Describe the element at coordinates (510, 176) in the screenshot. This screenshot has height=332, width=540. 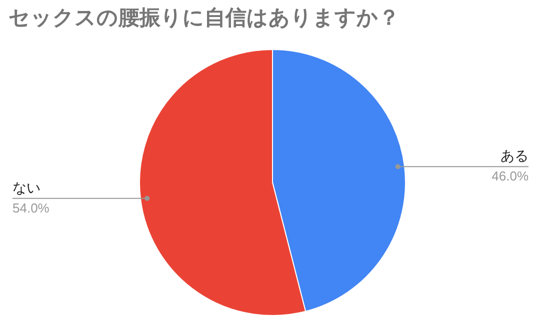
I see `data-label: 46.0%` at that location.